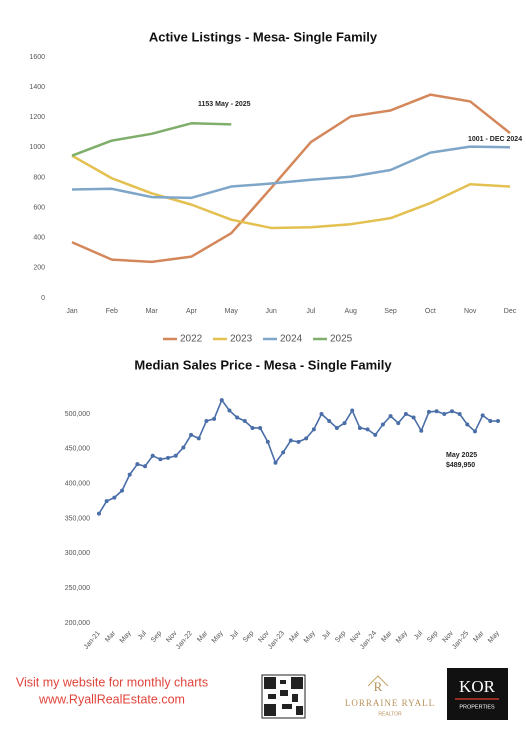  Describe the element at coordinates (39, 207) in the screenshot. I see `y-tick-label: 600` at that location.